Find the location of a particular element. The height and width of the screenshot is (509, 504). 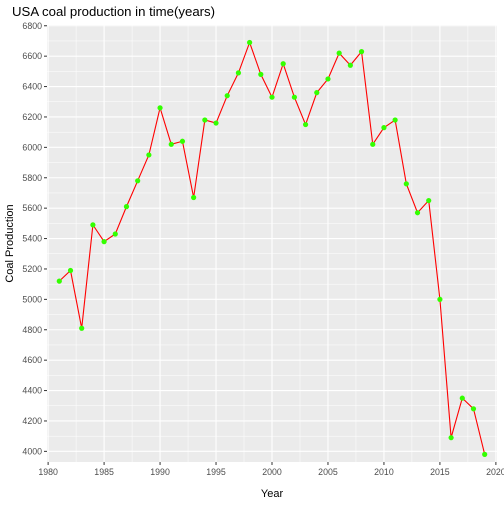

y-tick-label: 6800 is located at coordinates (32, 26).